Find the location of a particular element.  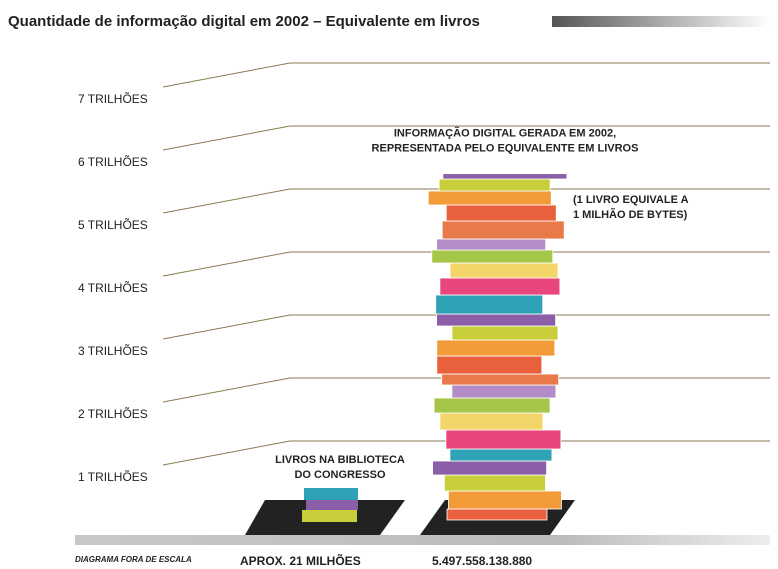

ground is located at coordinates (422, 540).